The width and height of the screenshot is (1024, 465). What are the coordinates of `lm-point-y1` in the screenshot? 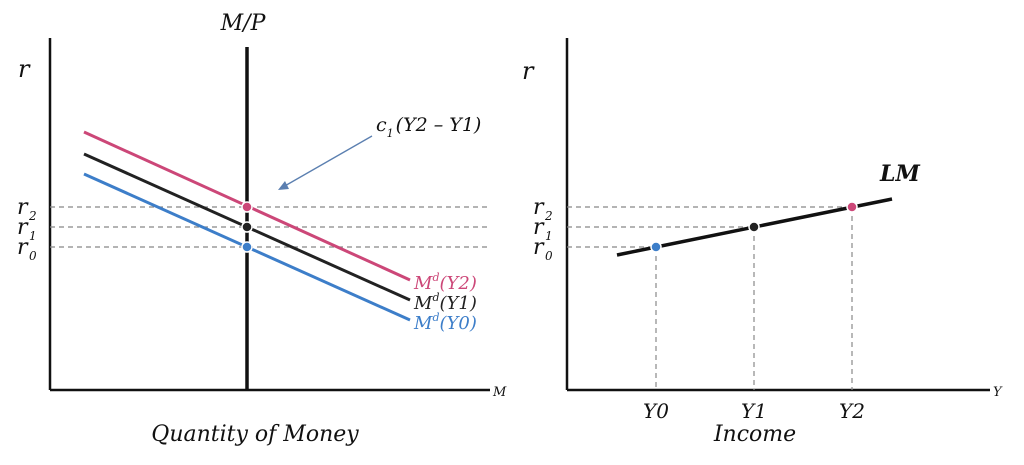 It's located at (754, 227).